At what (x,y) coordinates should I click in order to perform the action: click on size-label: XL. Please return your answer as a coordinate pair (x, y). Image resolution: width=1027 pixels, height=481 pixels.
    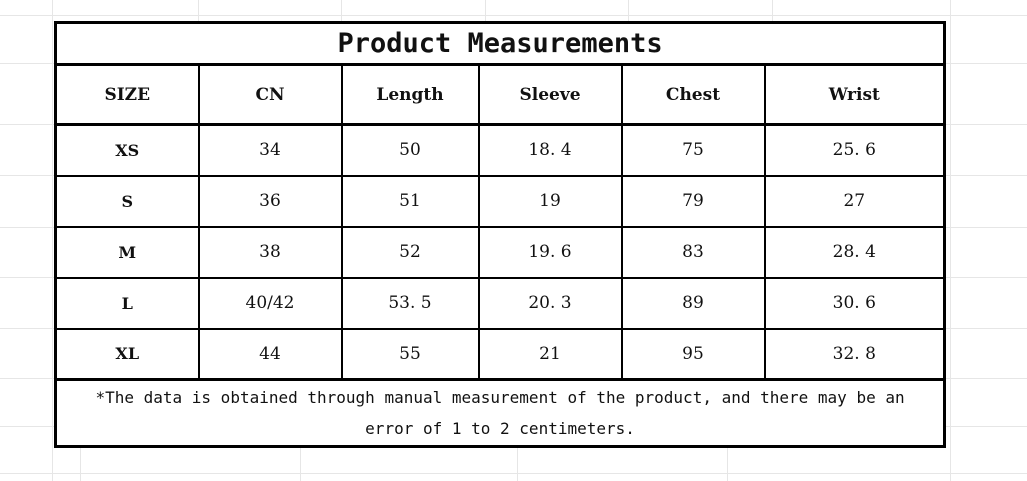
    Looking at the image, I should click on (127, 354).